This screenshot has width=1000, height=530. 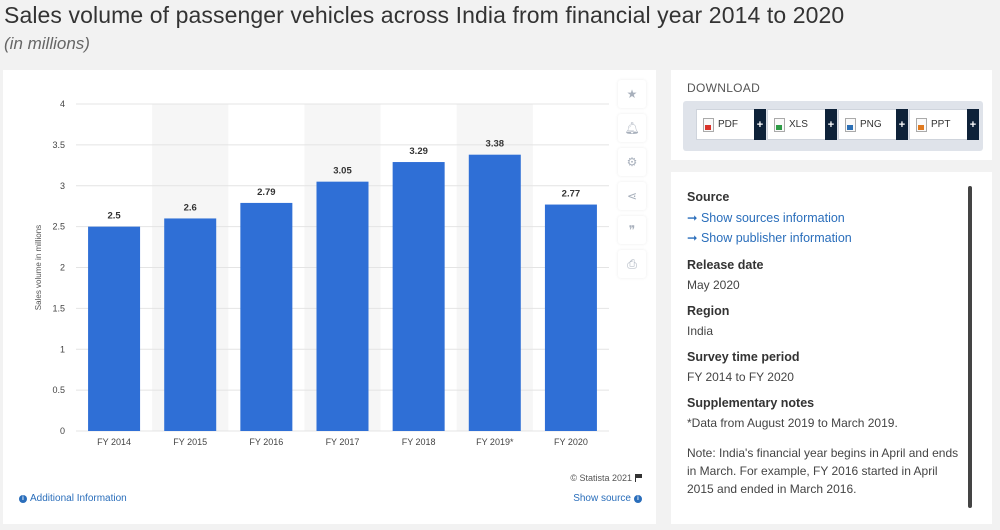 I want to click on download-png-label: PNG, so click(x=871, y=124).